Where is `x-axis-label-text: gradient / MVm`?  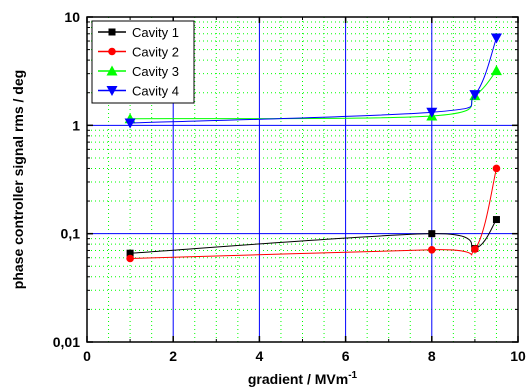 x-axis-label-text: gradient / MVm is located at coordinates (298, 379).